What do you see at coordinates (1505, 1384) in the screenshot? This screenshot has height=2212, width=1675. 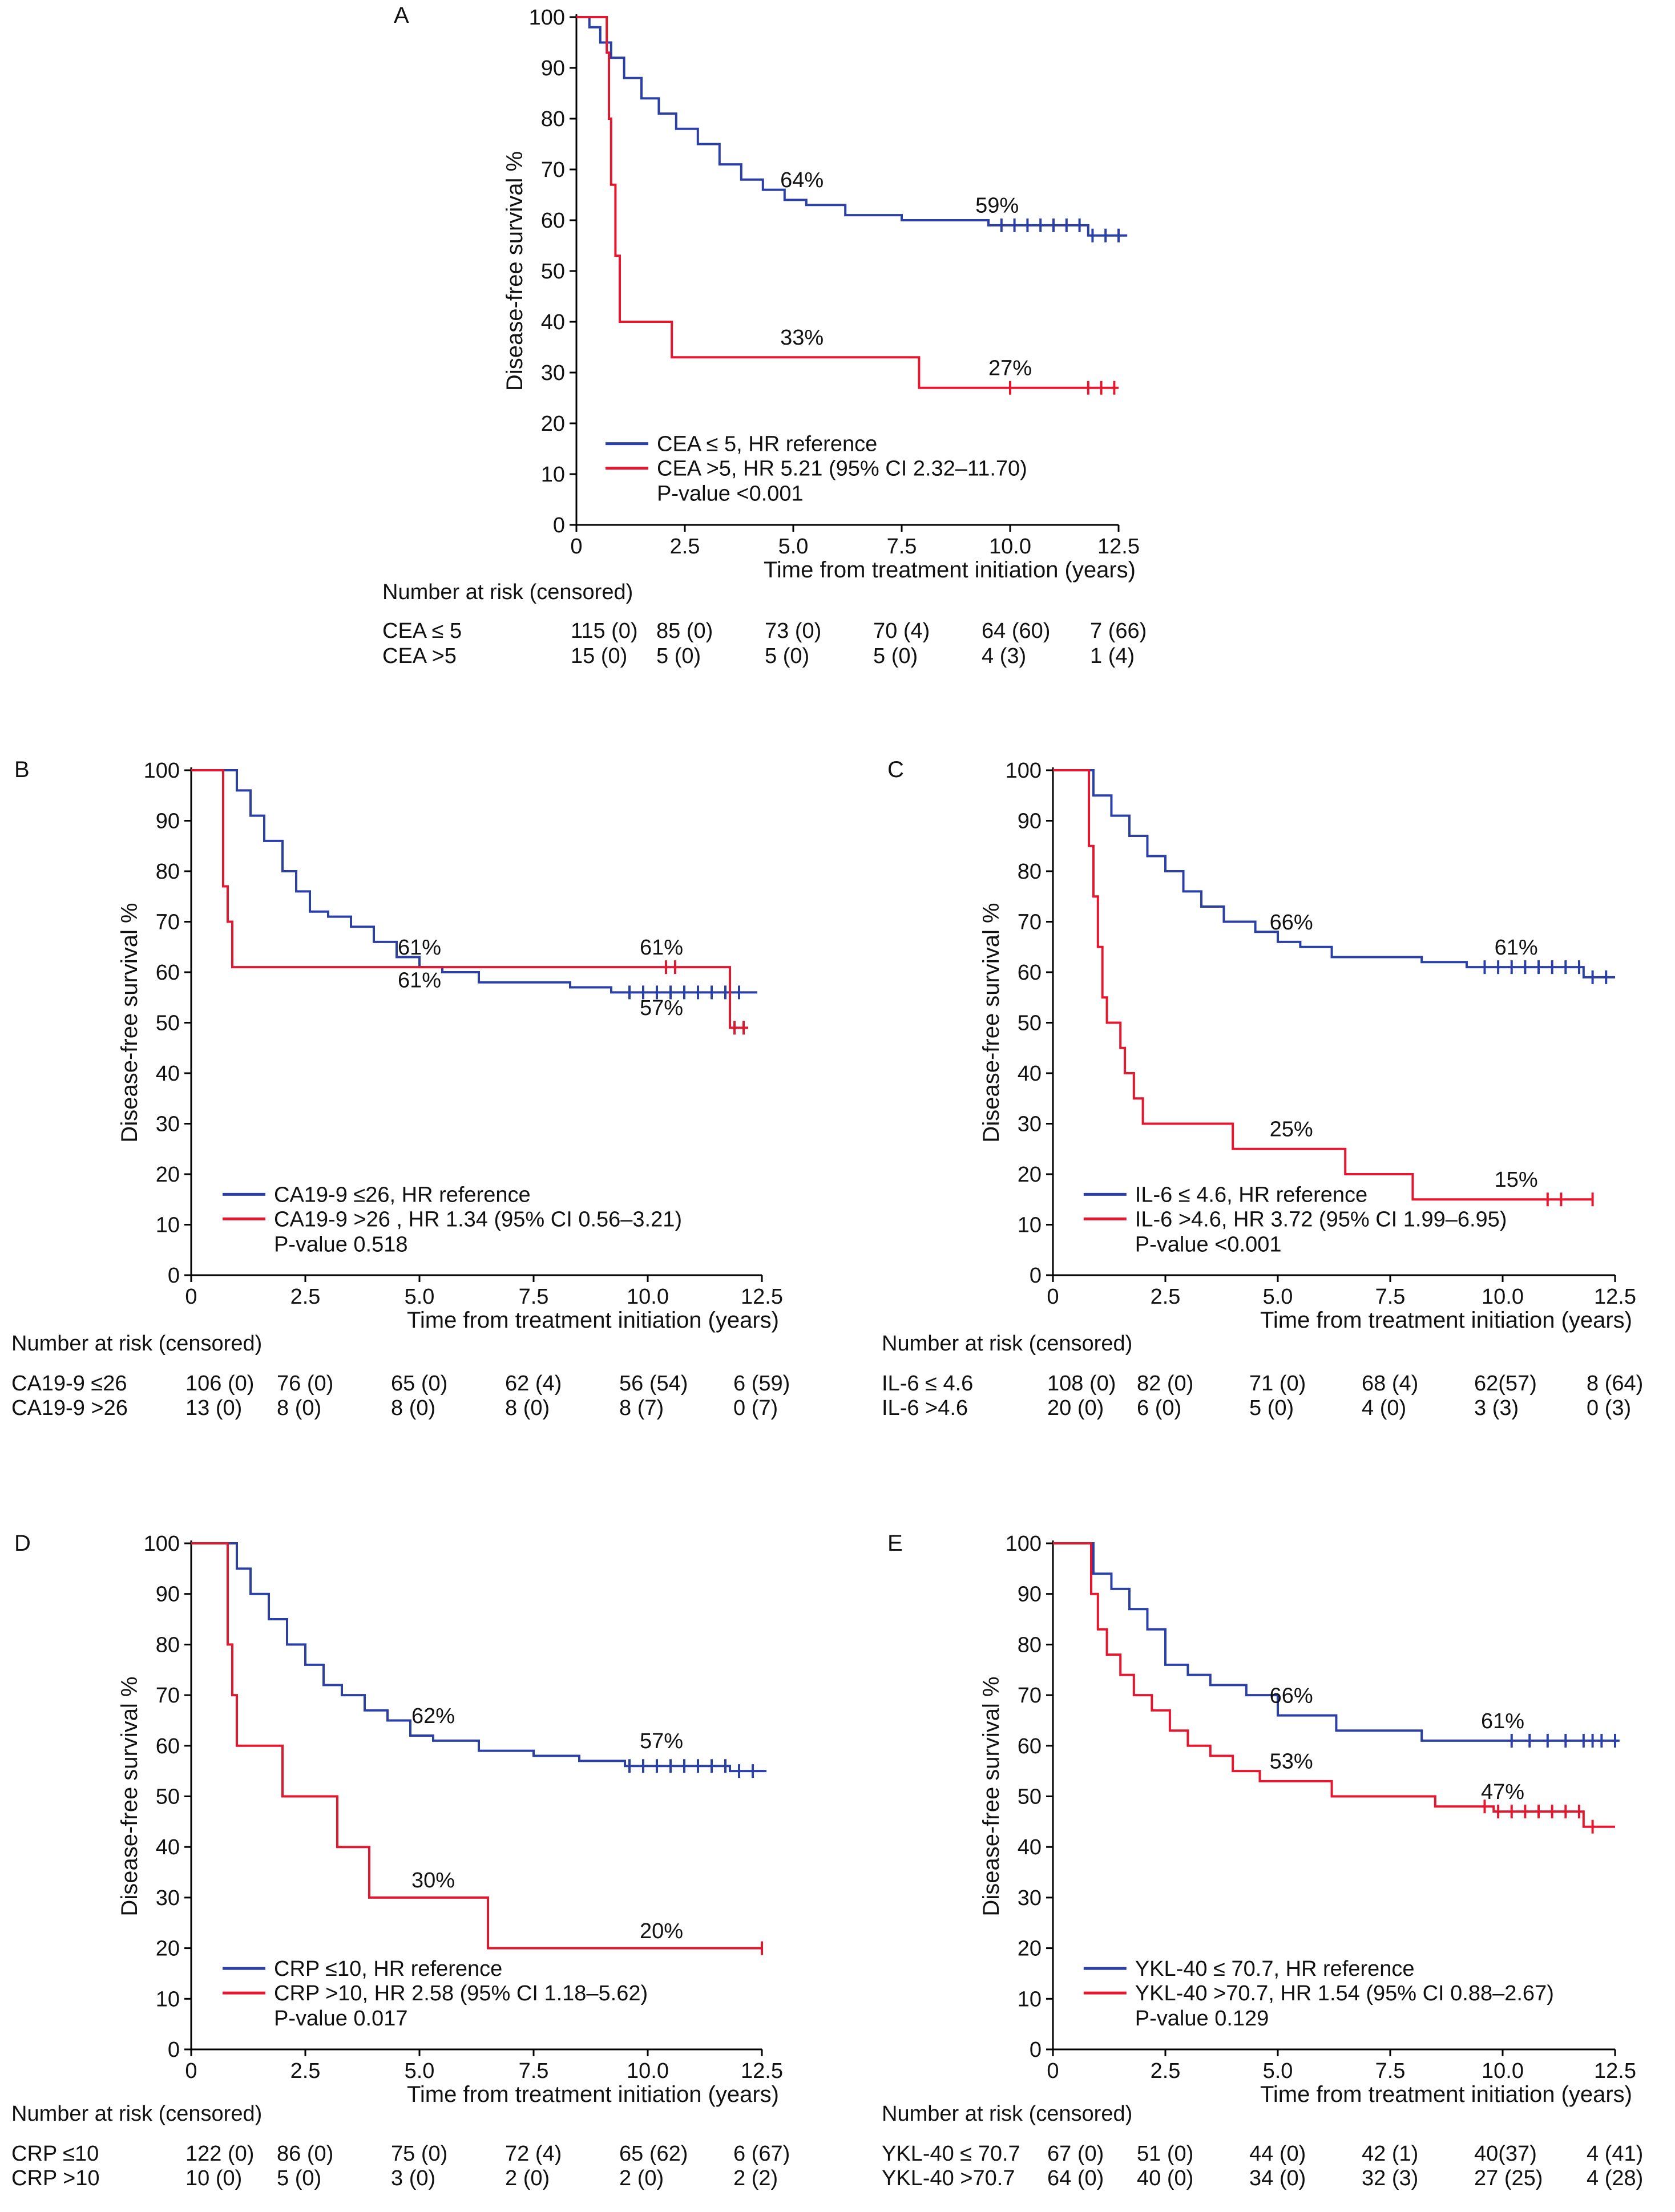 I see `risk-cell: 62(57)` at bounding box center [1505, 1384].